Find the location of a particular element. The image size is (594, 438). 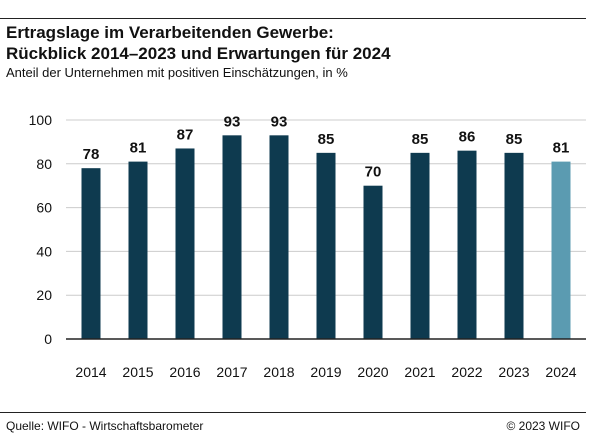

bar-2016 is located at coordinates (185, 243).